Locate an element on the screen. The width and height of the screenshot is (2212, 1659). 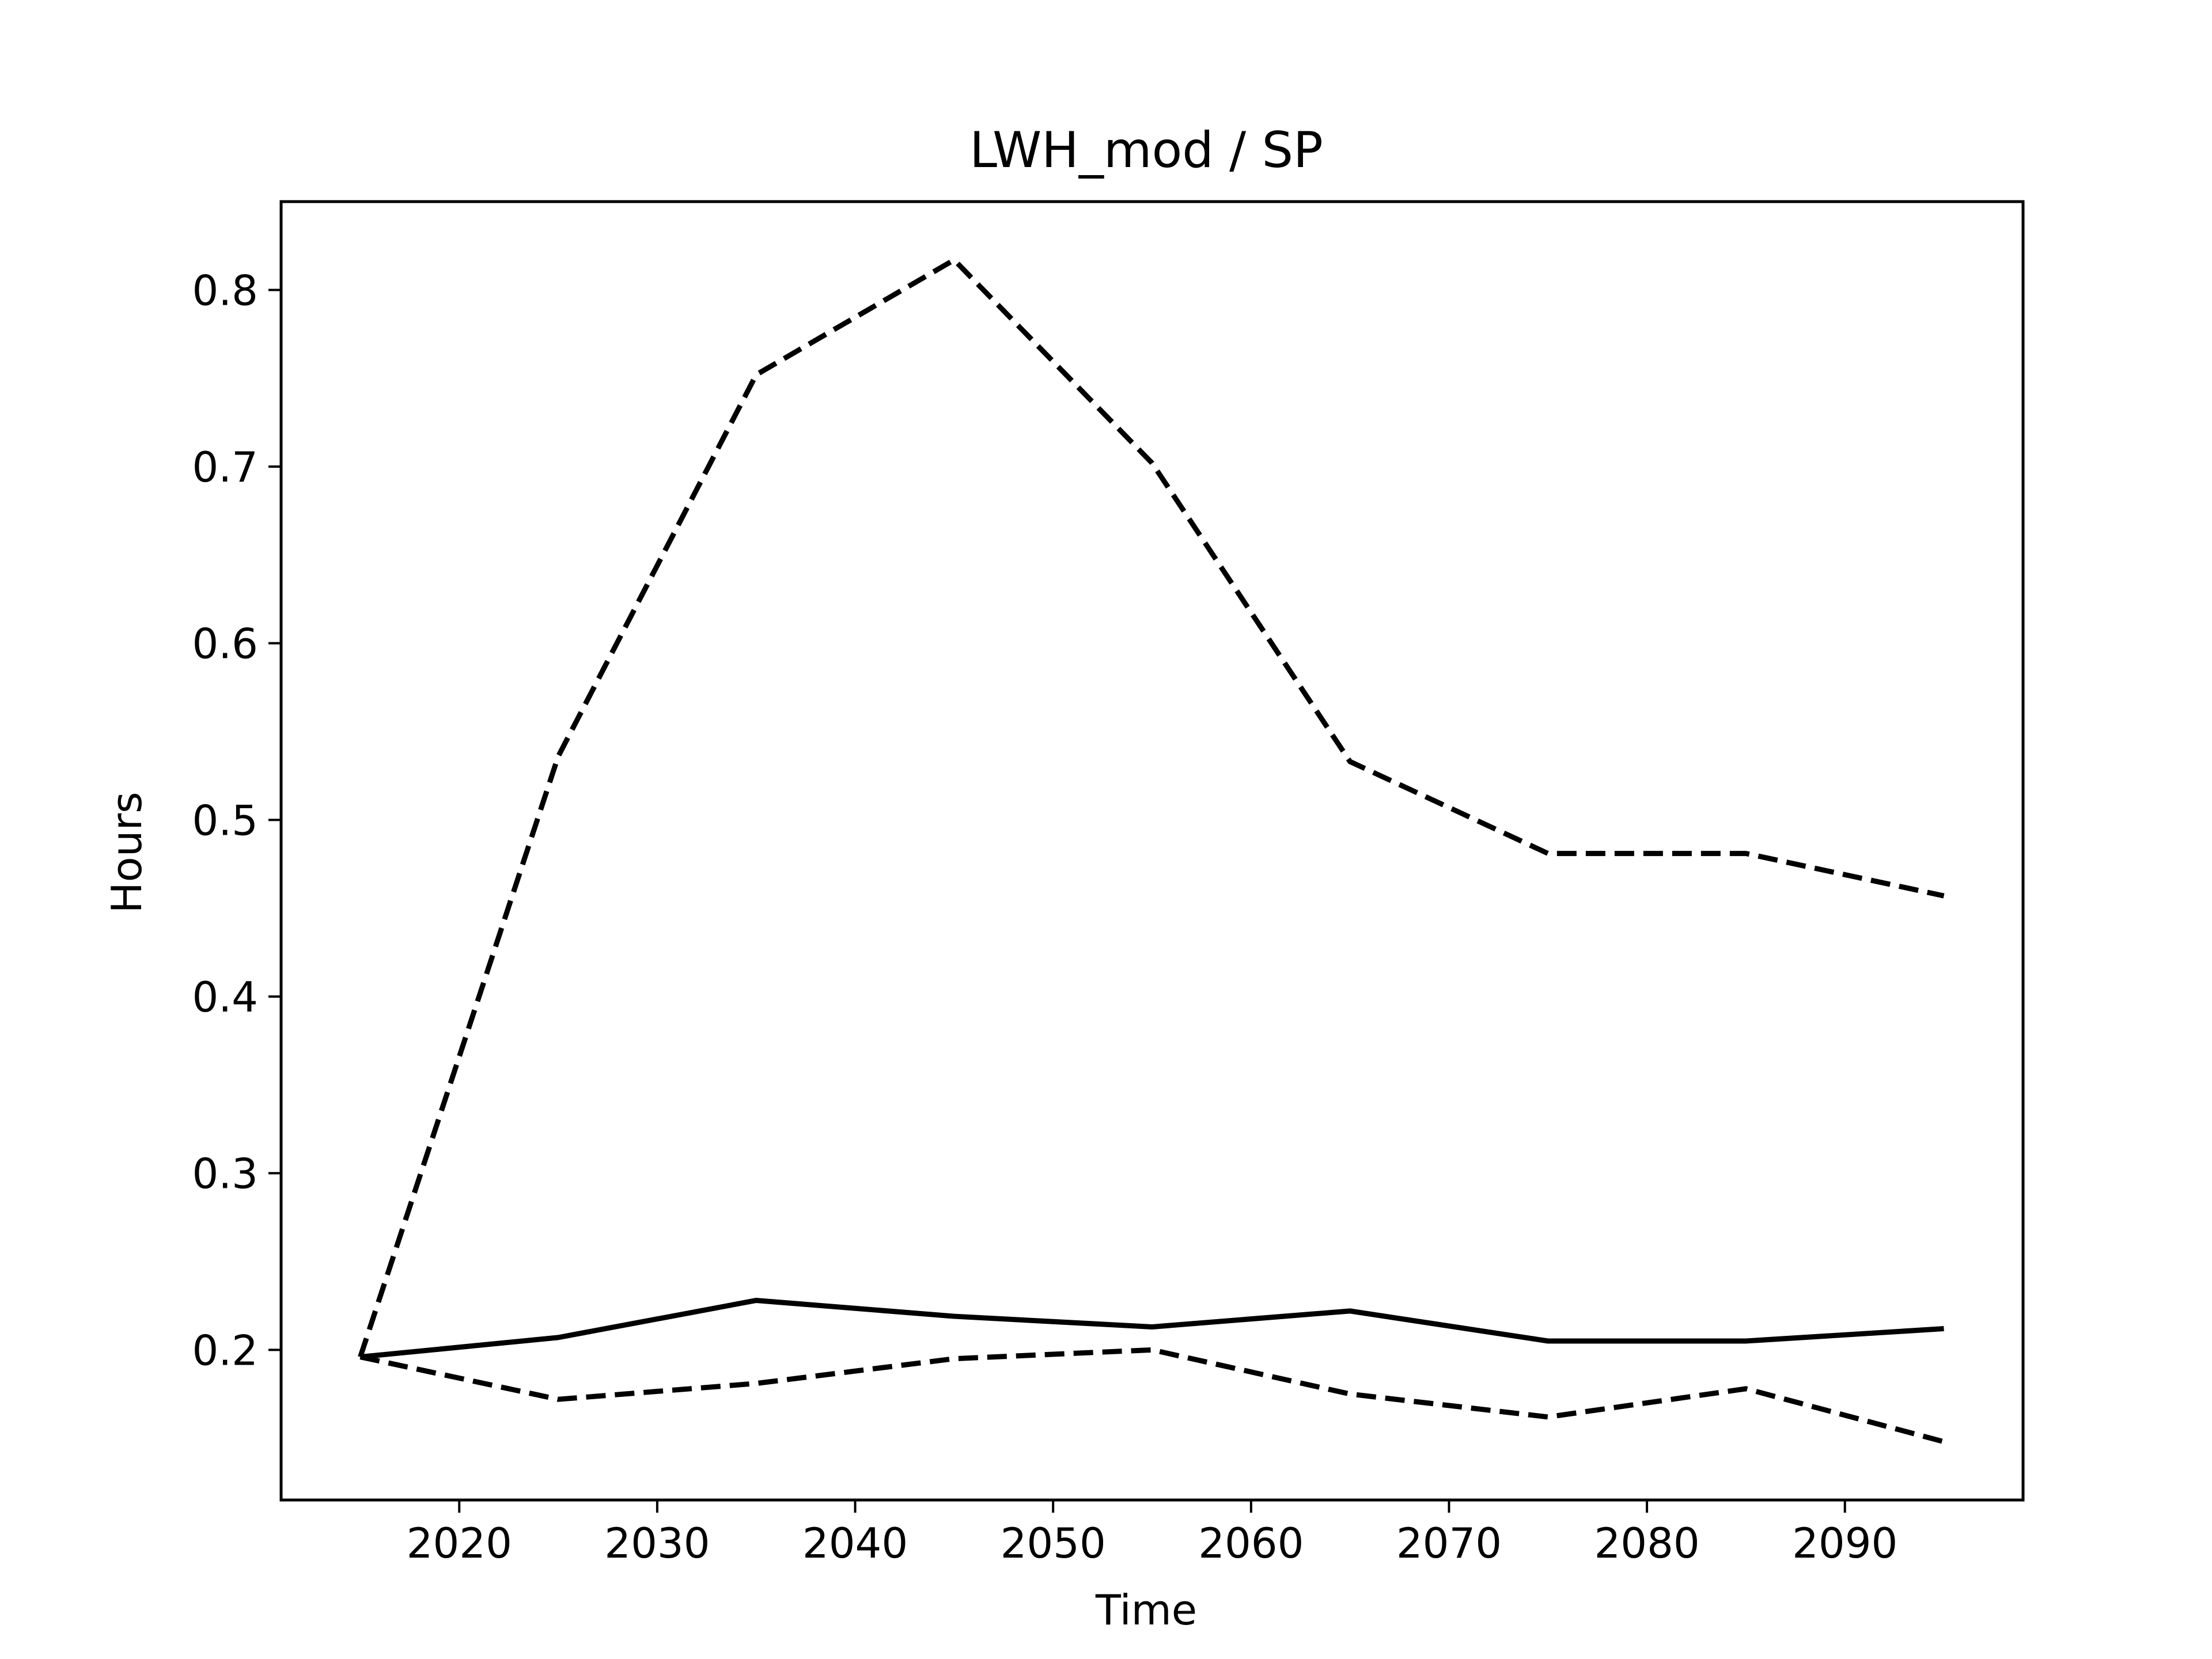
y-tick-label: 0.4 is located at coordinates (225, 997).